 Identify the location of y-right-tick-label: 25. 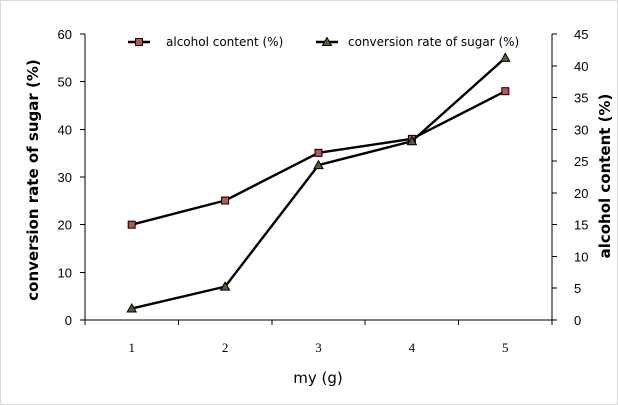
(581, 161).